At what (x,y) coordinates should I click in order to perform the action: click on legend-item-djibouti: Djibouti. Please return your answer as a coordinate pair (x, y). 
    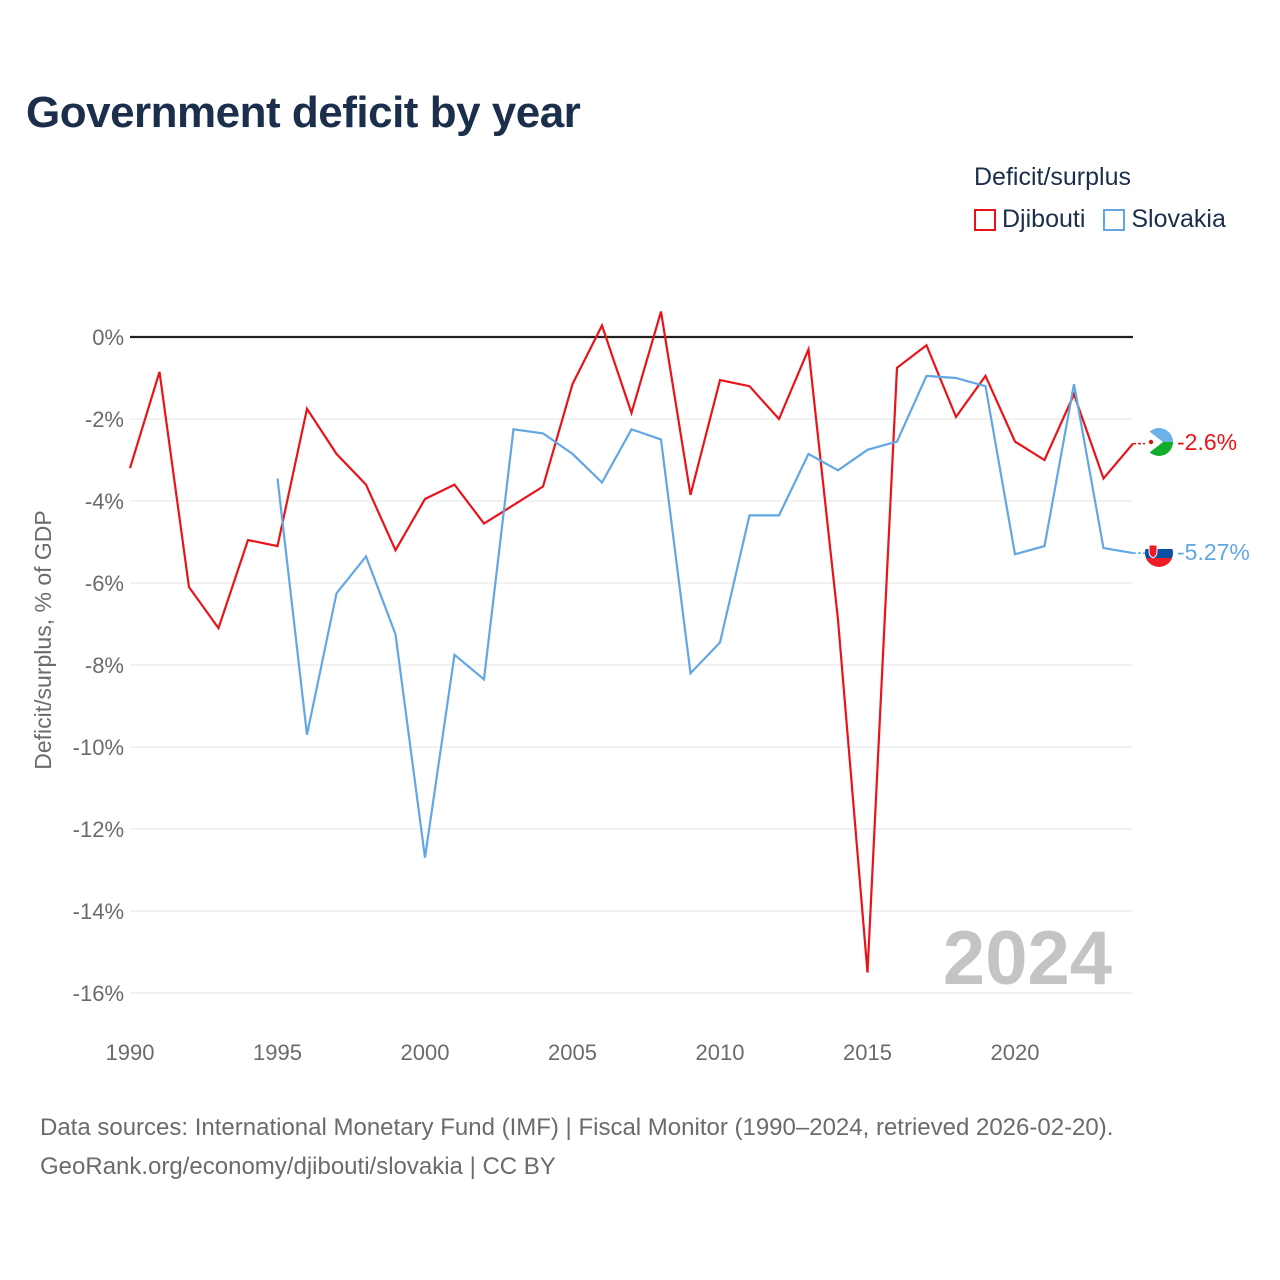
    Looking at the image, I should click on (1029, 219).